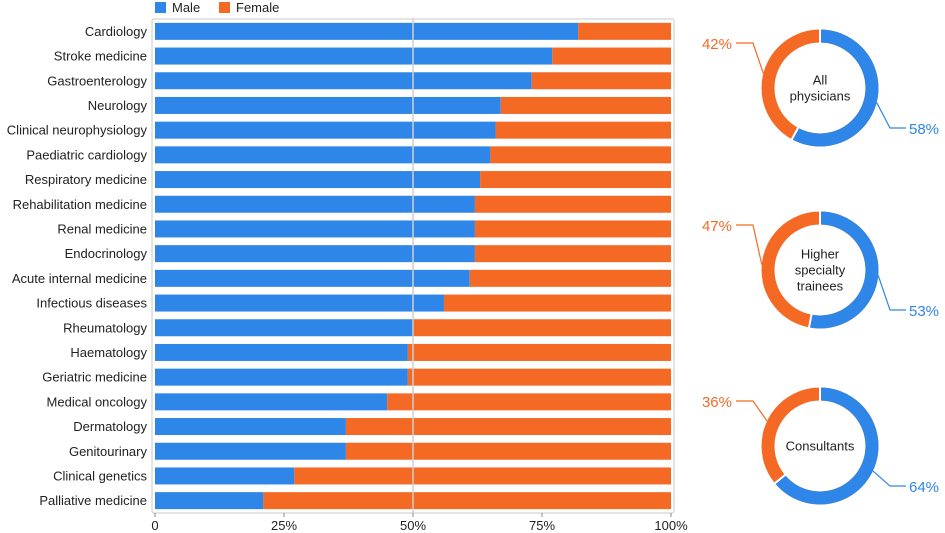 This screenshot has width=945, height=533. I want to click on bar-male-infectious-diseases, so click(299, 303).